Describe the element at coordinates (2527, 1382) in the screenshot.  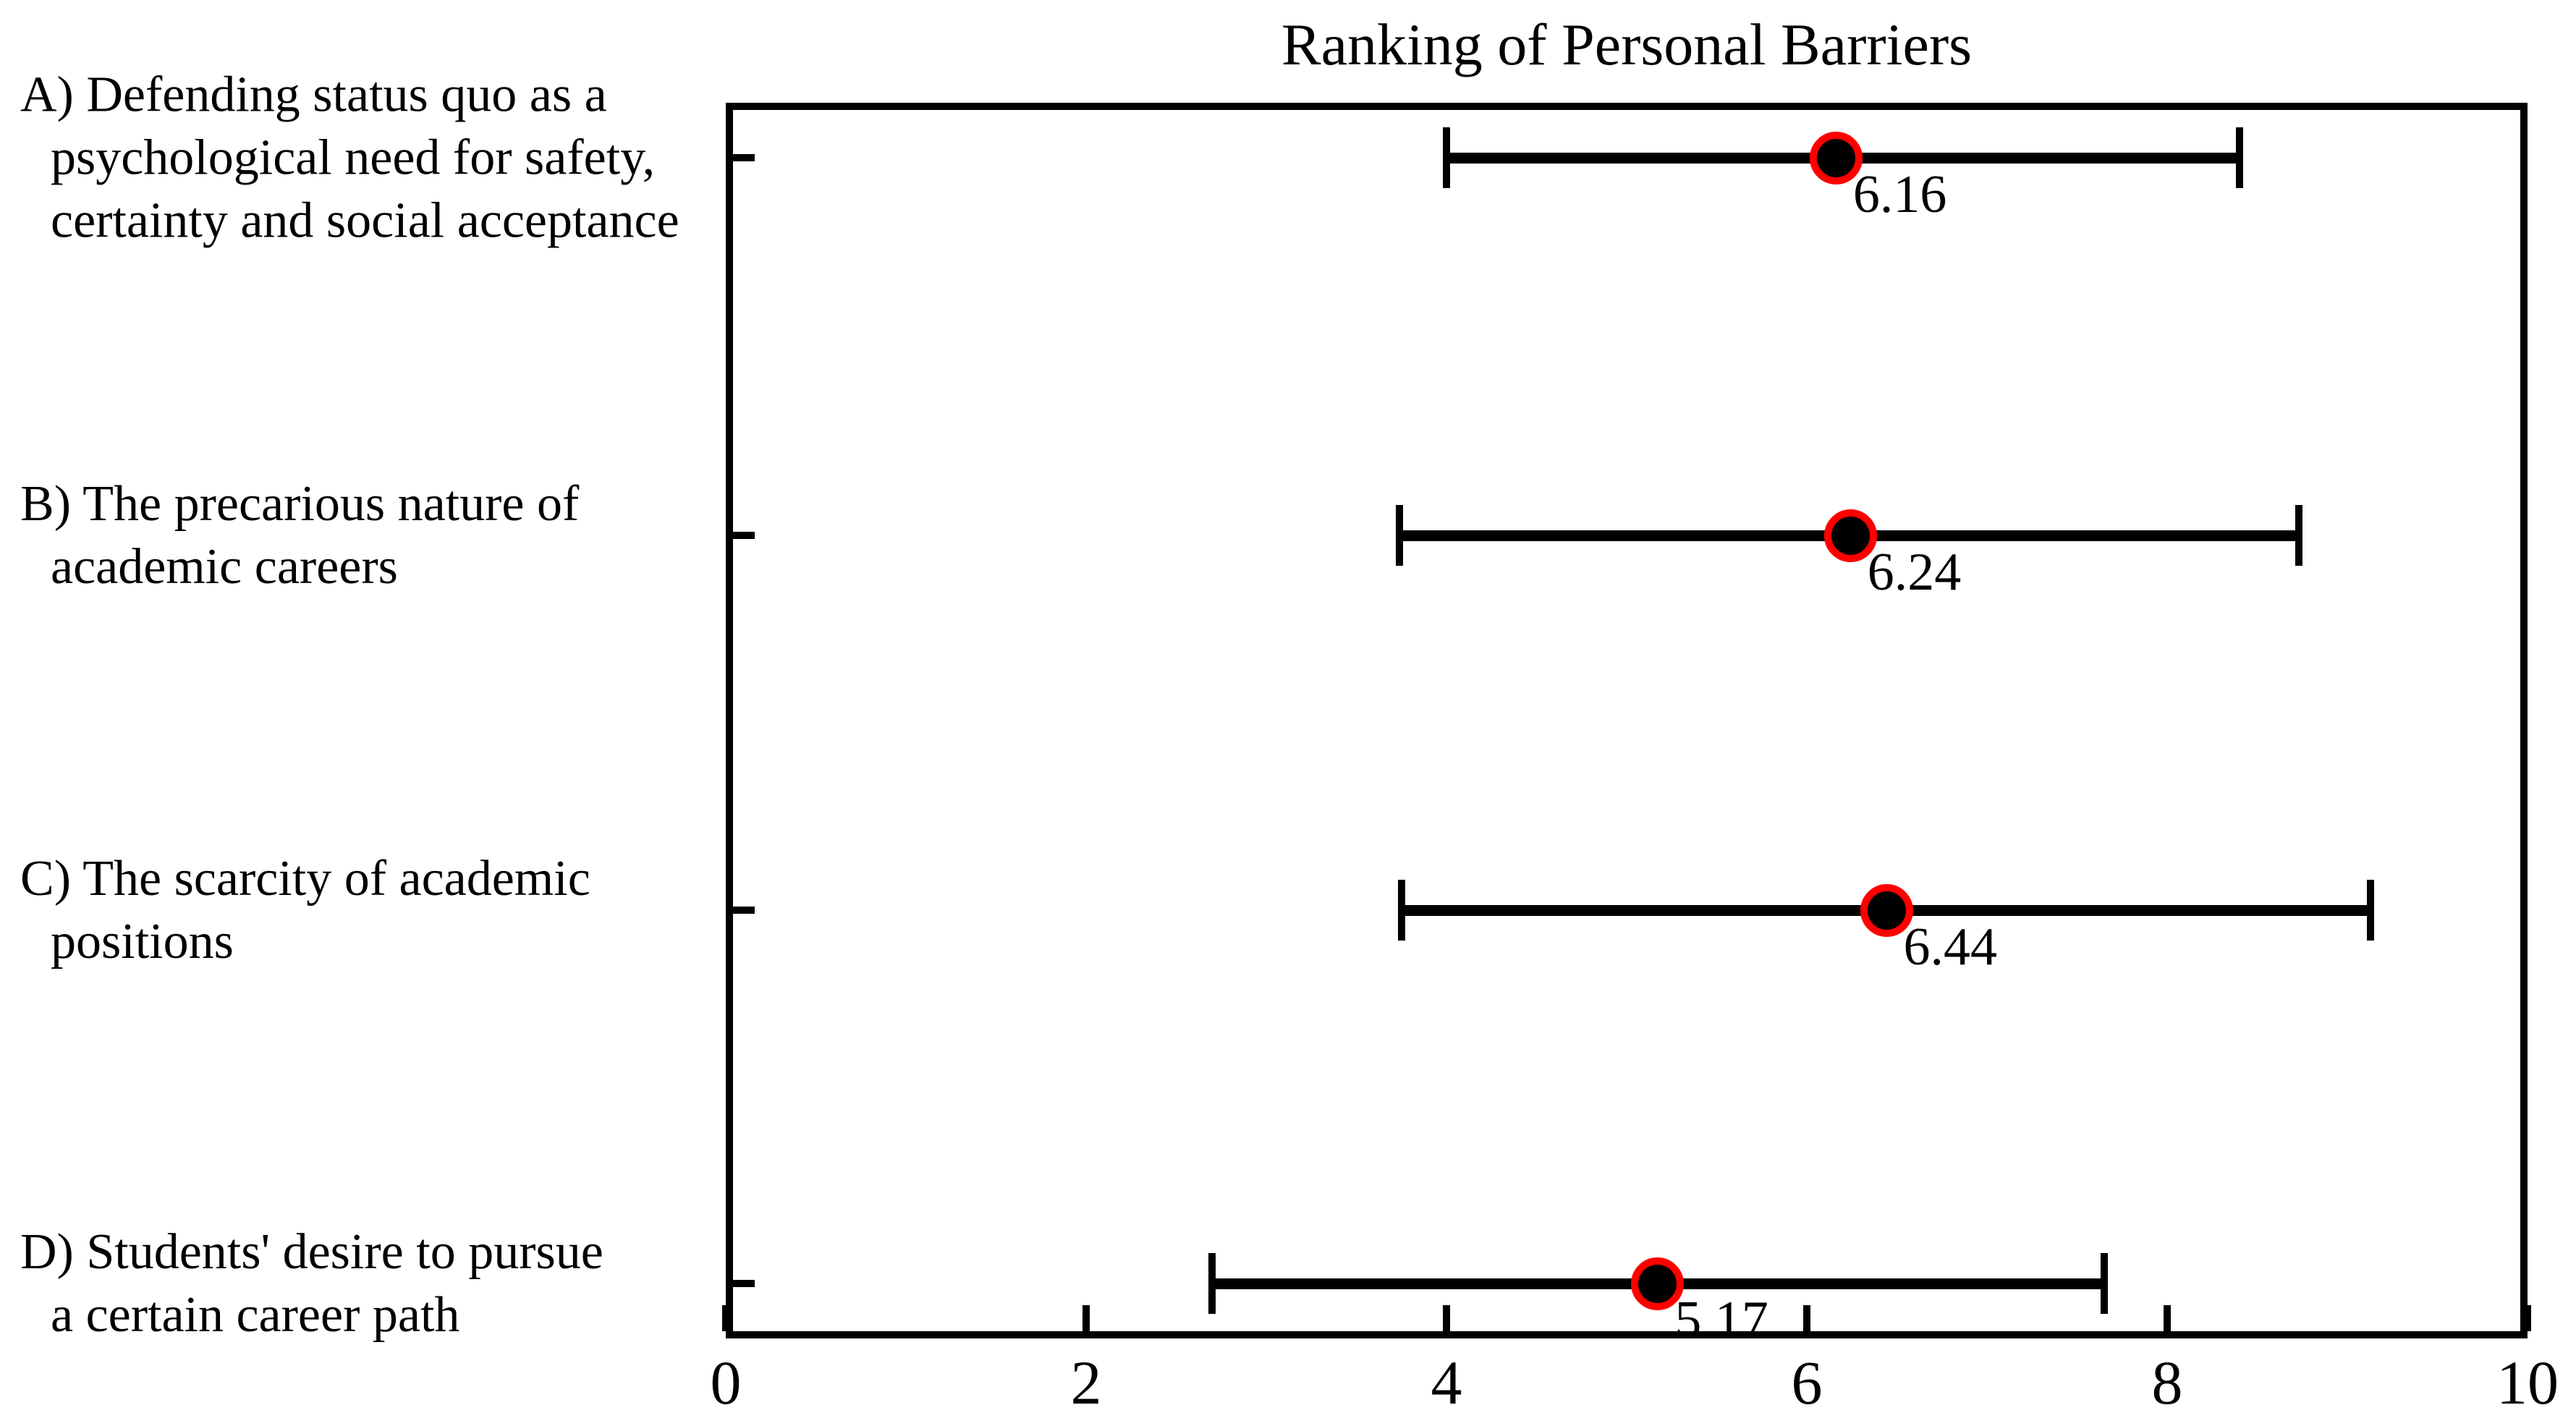
I see `x-axis-tick-label: 10` at that location.